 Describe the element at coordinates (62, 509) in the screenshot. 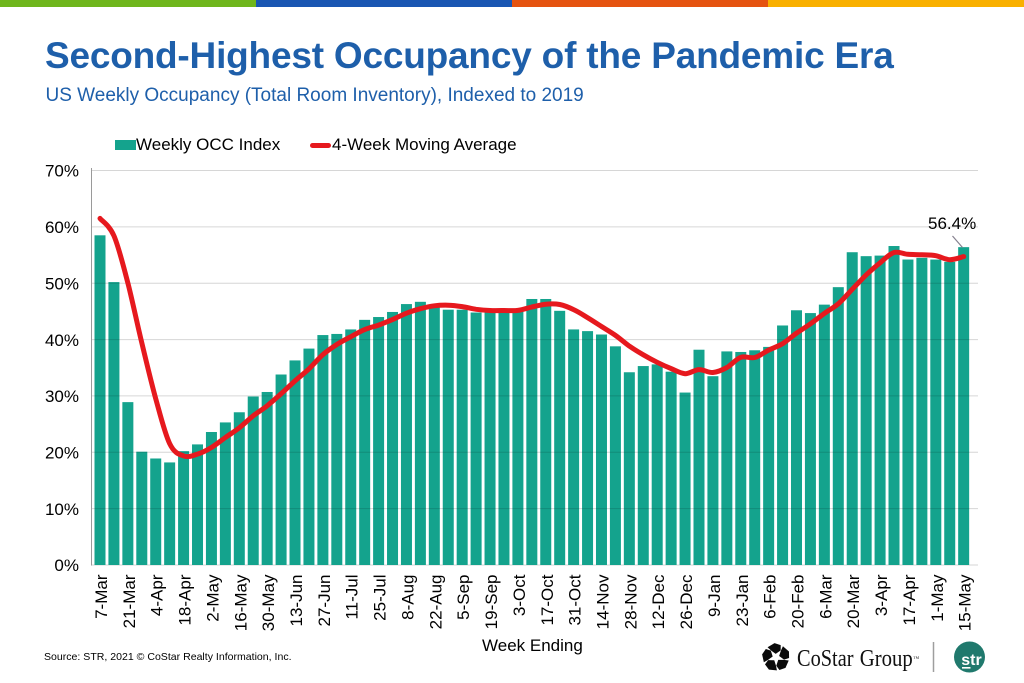

I see `svg-text: 10%` at that location.